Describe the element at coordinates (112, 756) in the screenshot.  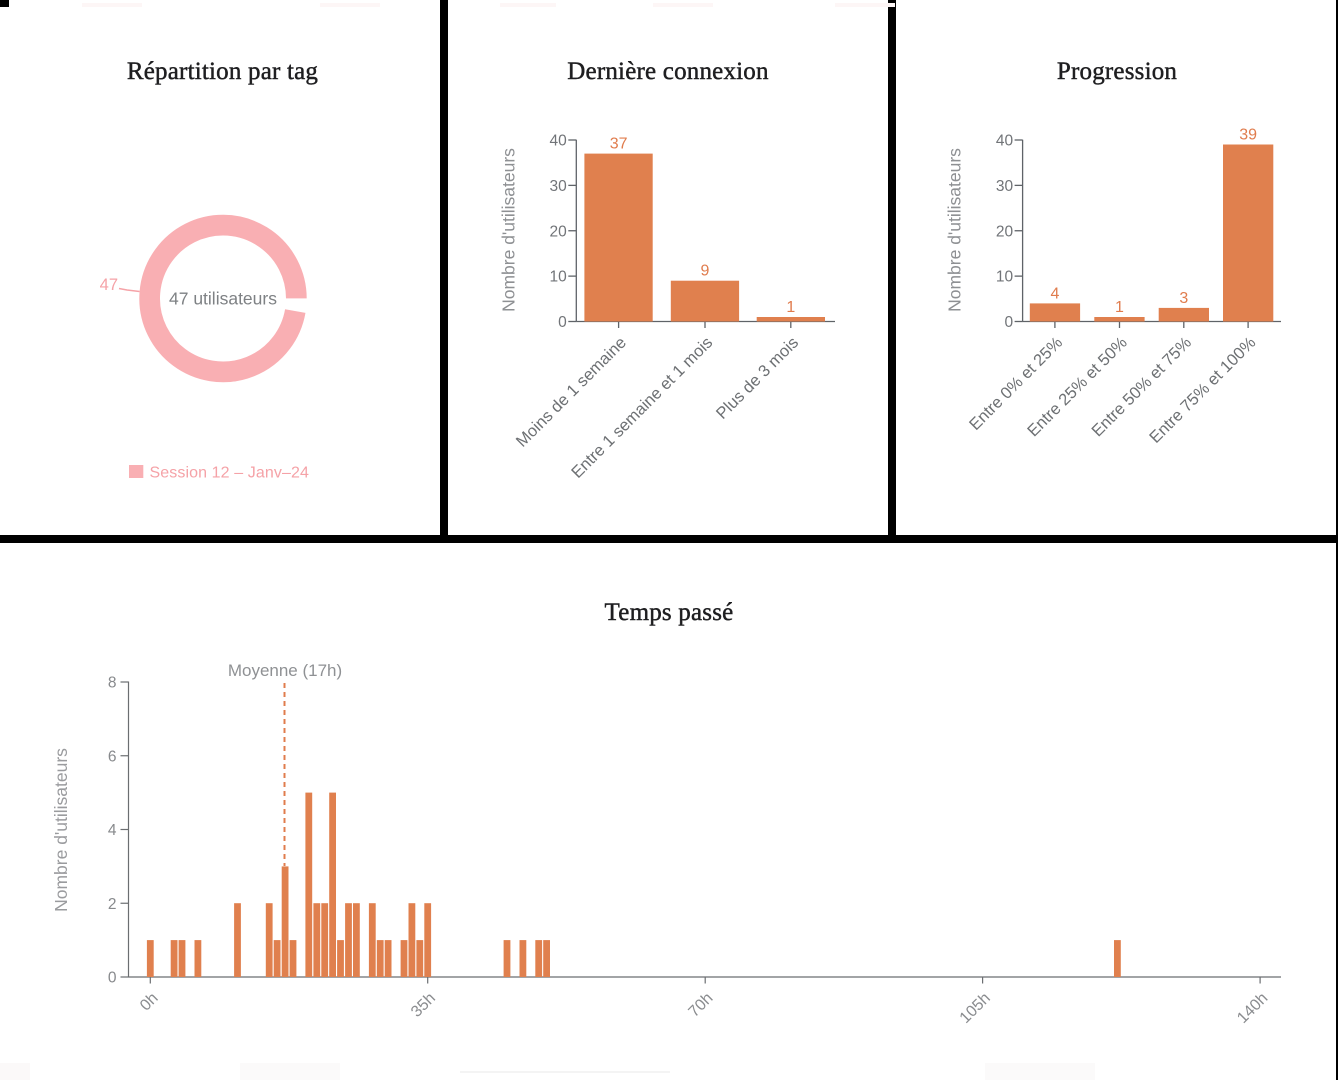
I see `svg-text: 6` at that location.